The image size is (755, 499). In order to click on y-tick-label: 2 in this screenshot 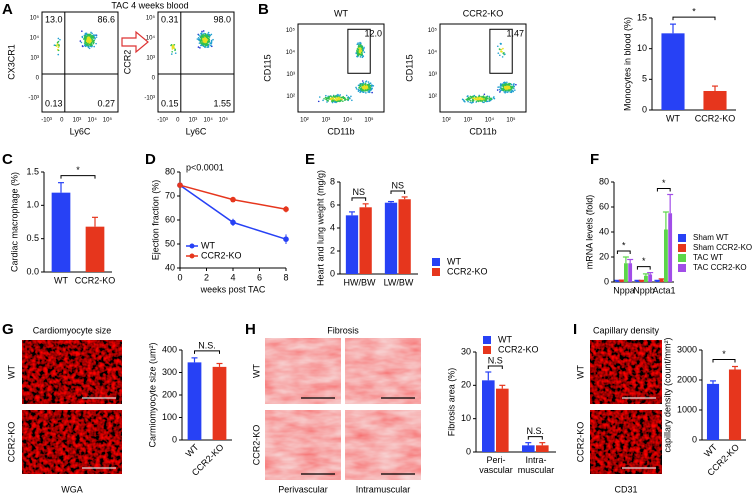, I will do `click(332, 250)`.